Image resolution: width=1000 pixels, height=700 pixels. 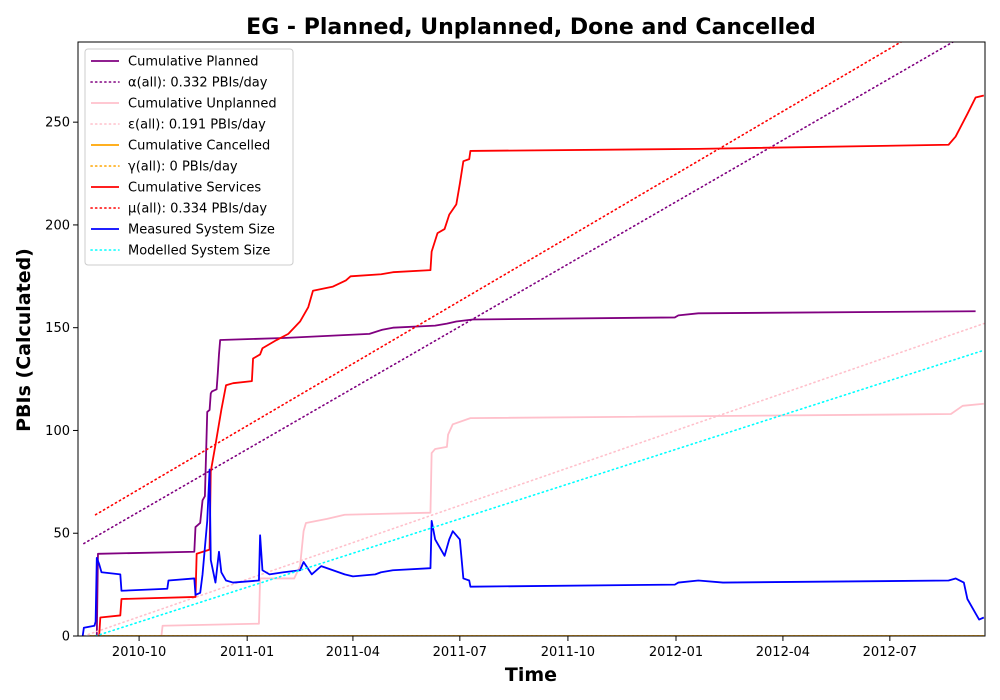 What do you see at coordinates (202, 104) in the screenshot?
I see `legend-entry-label: Cumulative Unplanned` at bounding box center [202, 104].